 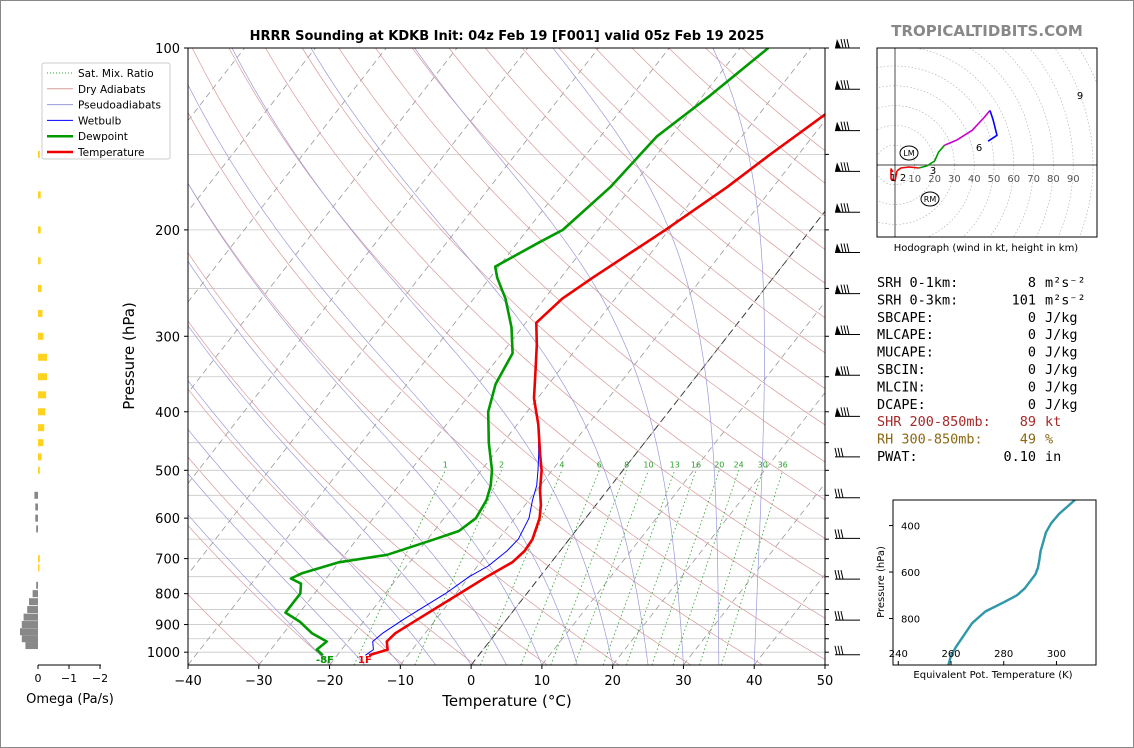 What do you see at coordinates (167, 626) in the screenshot?
I see `y-tick-label: 900` at bounding box center [167, 626].